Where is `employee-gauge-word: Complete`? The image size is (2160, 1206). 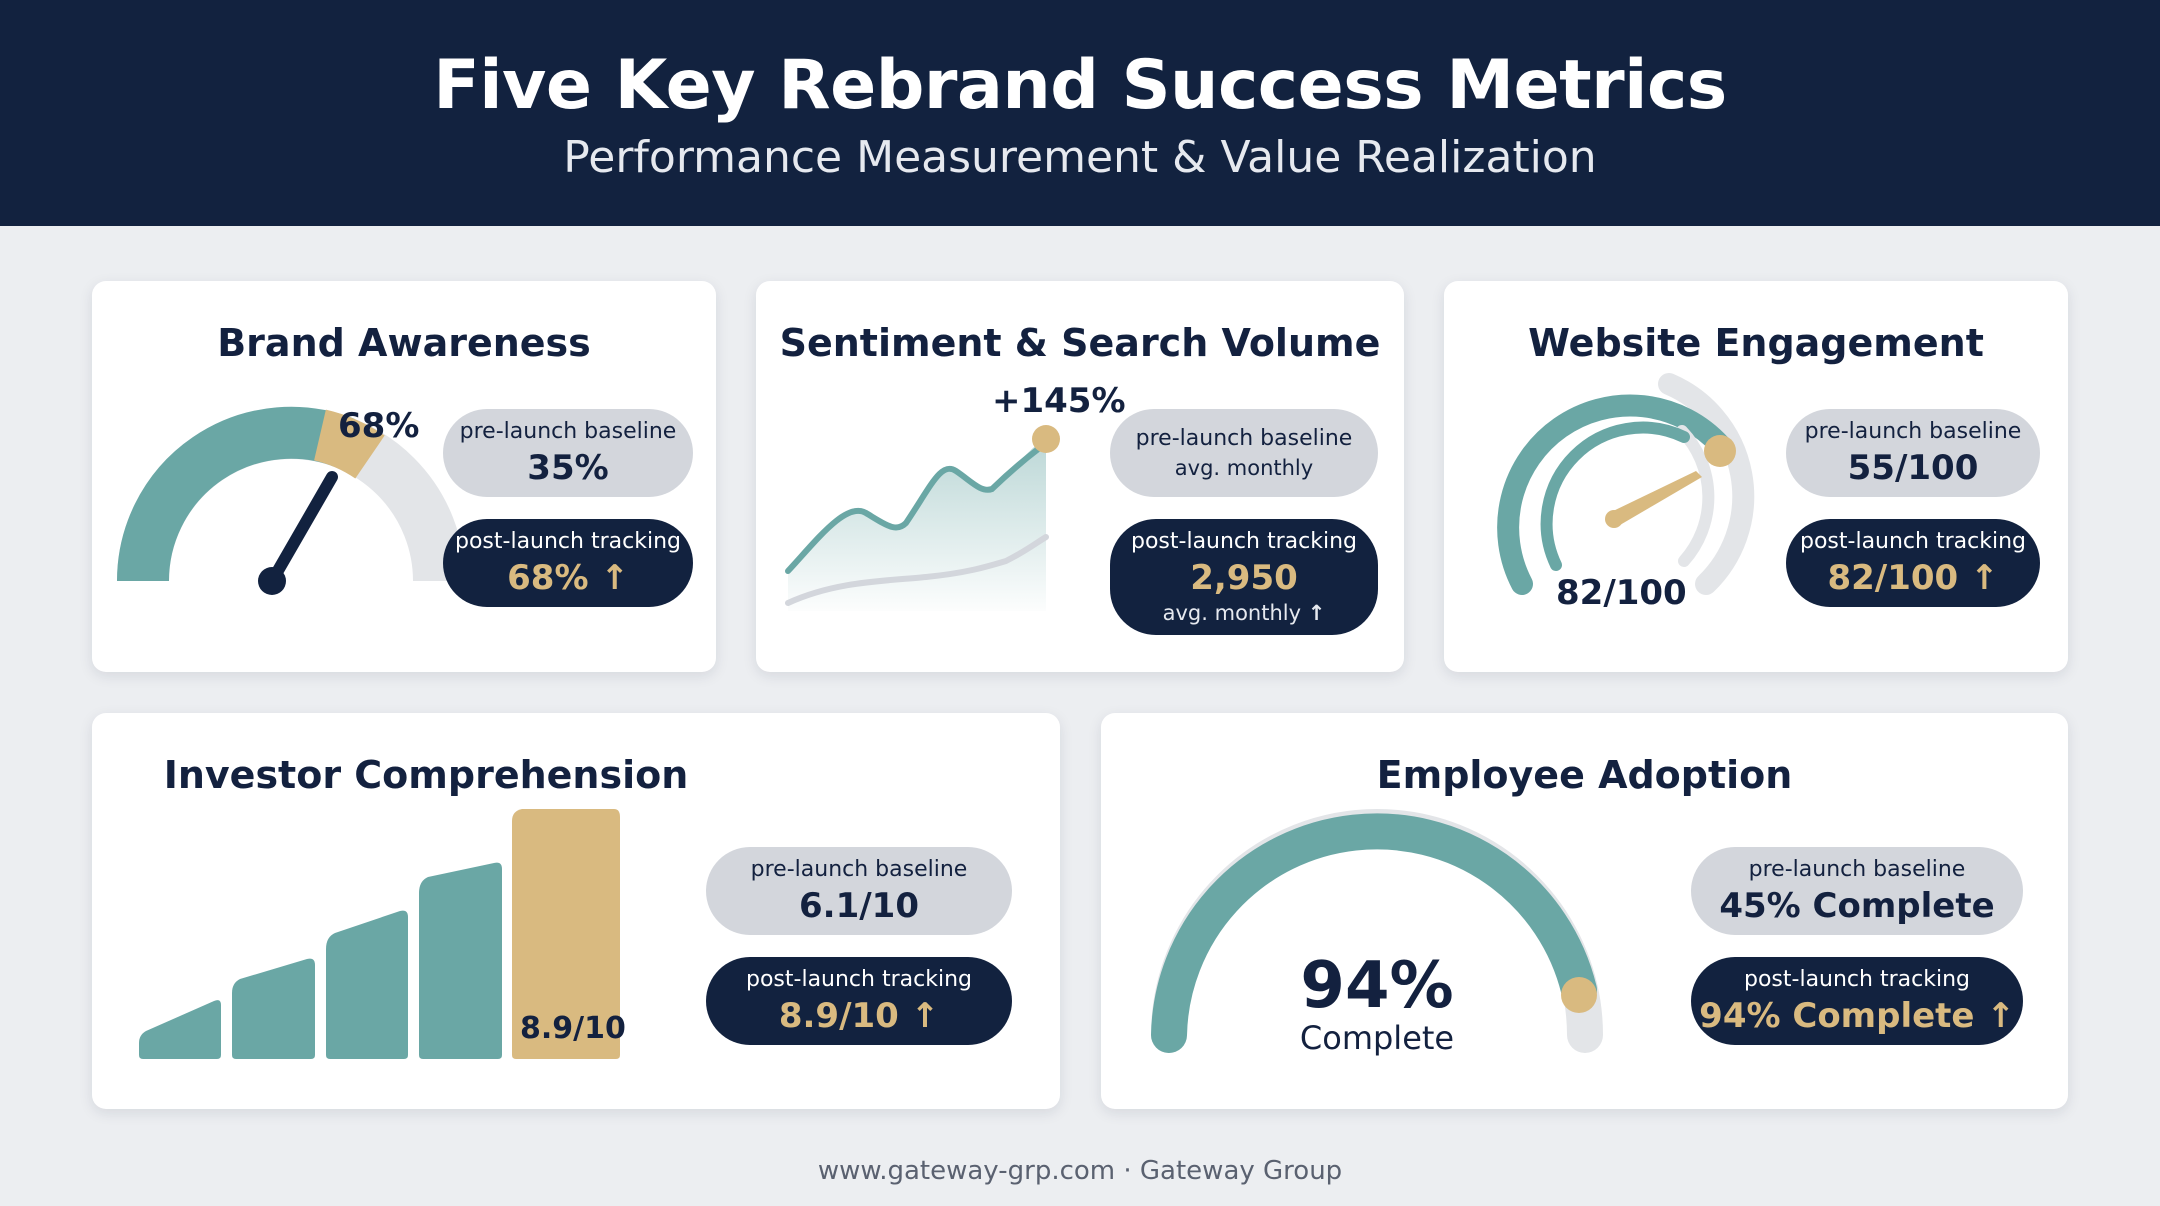 employee-gauge-word: Complete is located at coordinates (1377, 1038).